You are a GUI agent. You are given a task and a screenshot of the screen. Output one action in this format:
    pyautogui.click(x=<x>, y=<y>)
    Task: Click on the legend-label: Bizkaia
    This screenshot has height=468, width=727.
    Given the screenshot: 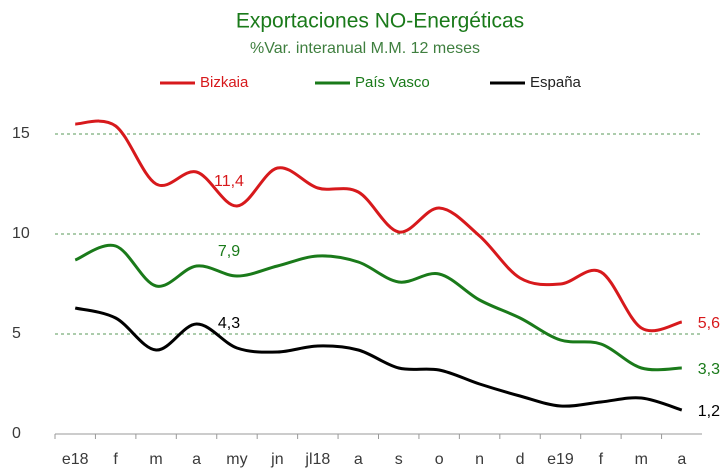 What is the action you would take?
    pyautogui.click(x=224, y=82)
    